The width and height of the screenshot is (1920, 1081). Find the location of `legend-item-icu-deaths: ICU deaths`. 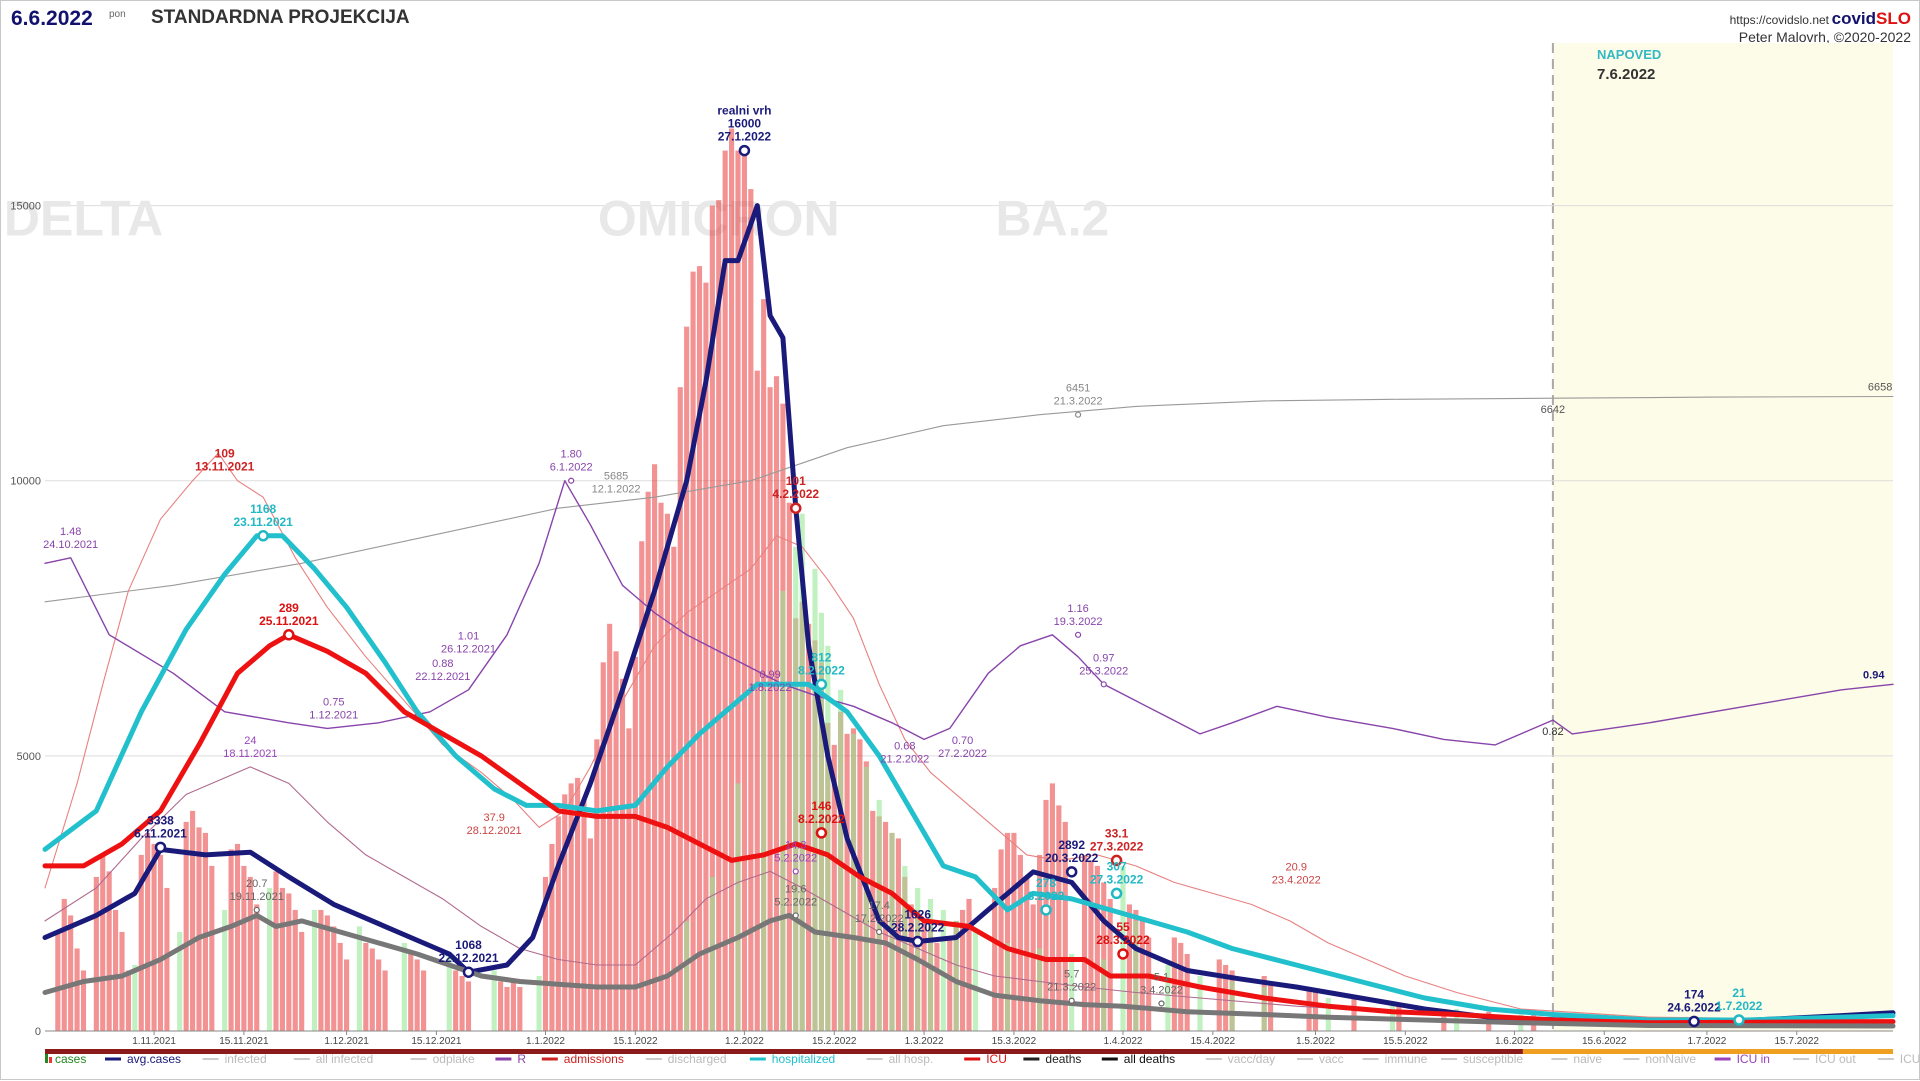

legend-item-icu-deaths: ICU deaths is located at coordinates (1898, 1059).